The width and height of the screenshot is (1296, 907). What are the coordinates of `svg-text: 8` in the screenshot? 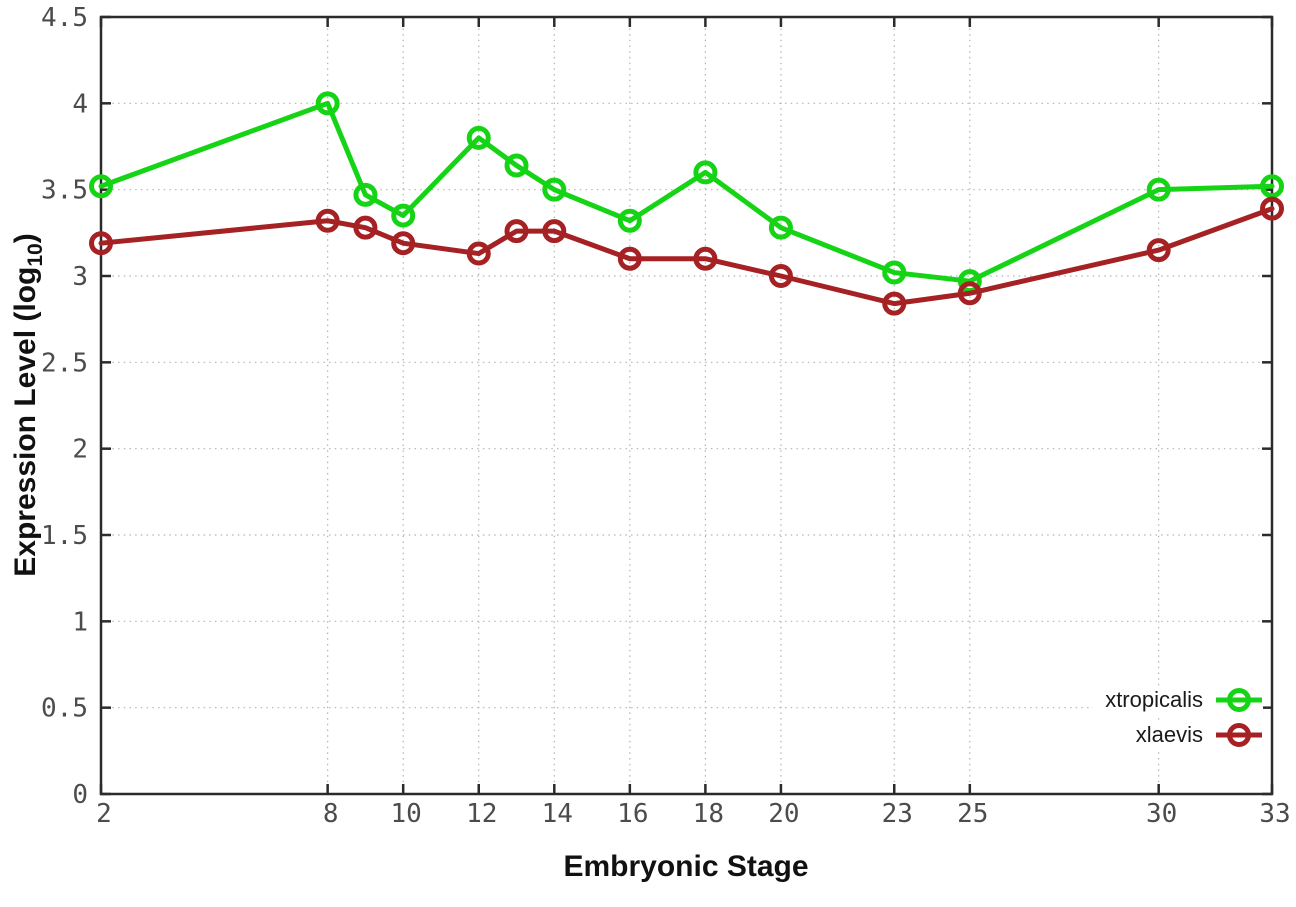 It's located at (331, 814).